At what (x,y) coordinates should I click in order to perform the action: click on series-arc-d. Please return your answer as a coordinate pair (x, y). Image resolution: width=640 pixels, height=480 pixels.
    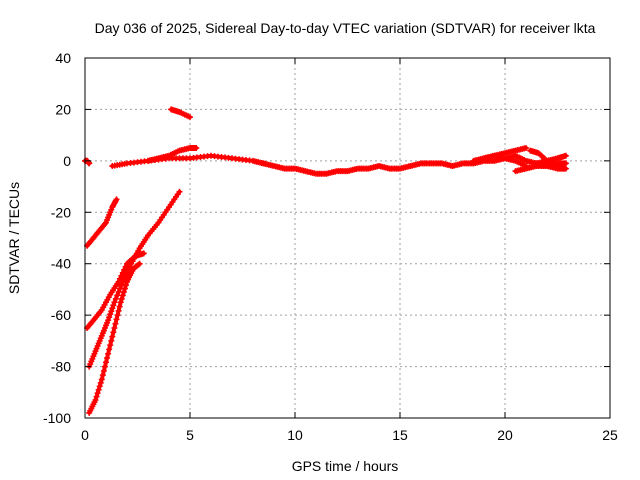
    Looking at the image, I should click on (114, 338).